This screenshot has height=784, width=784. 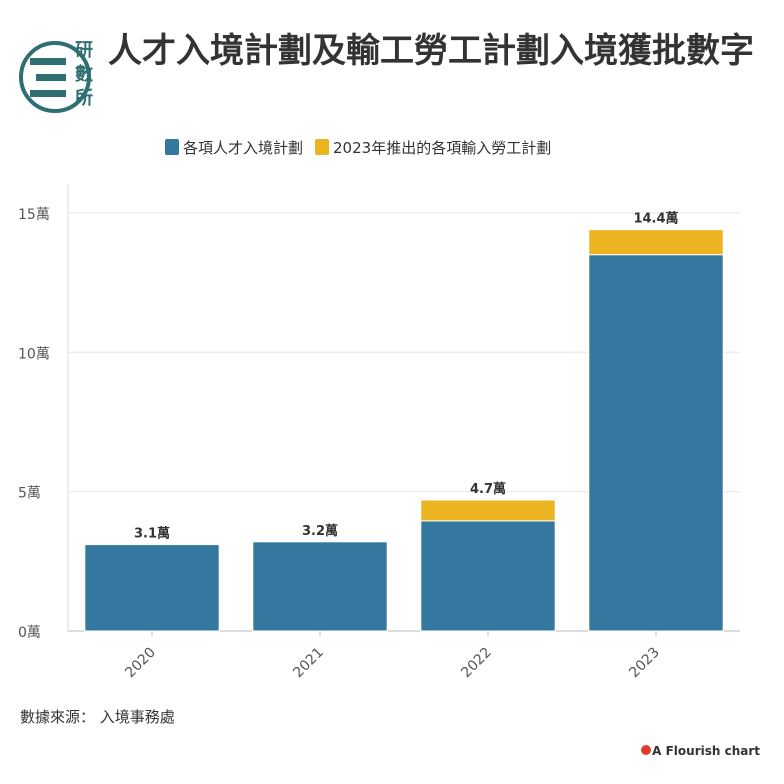 What do you see at coordinates (442, 148) in the screenshot?
I see `legend-label: 2023年推出的各項輸入勞工計劃` at bounding box center [442, 148].